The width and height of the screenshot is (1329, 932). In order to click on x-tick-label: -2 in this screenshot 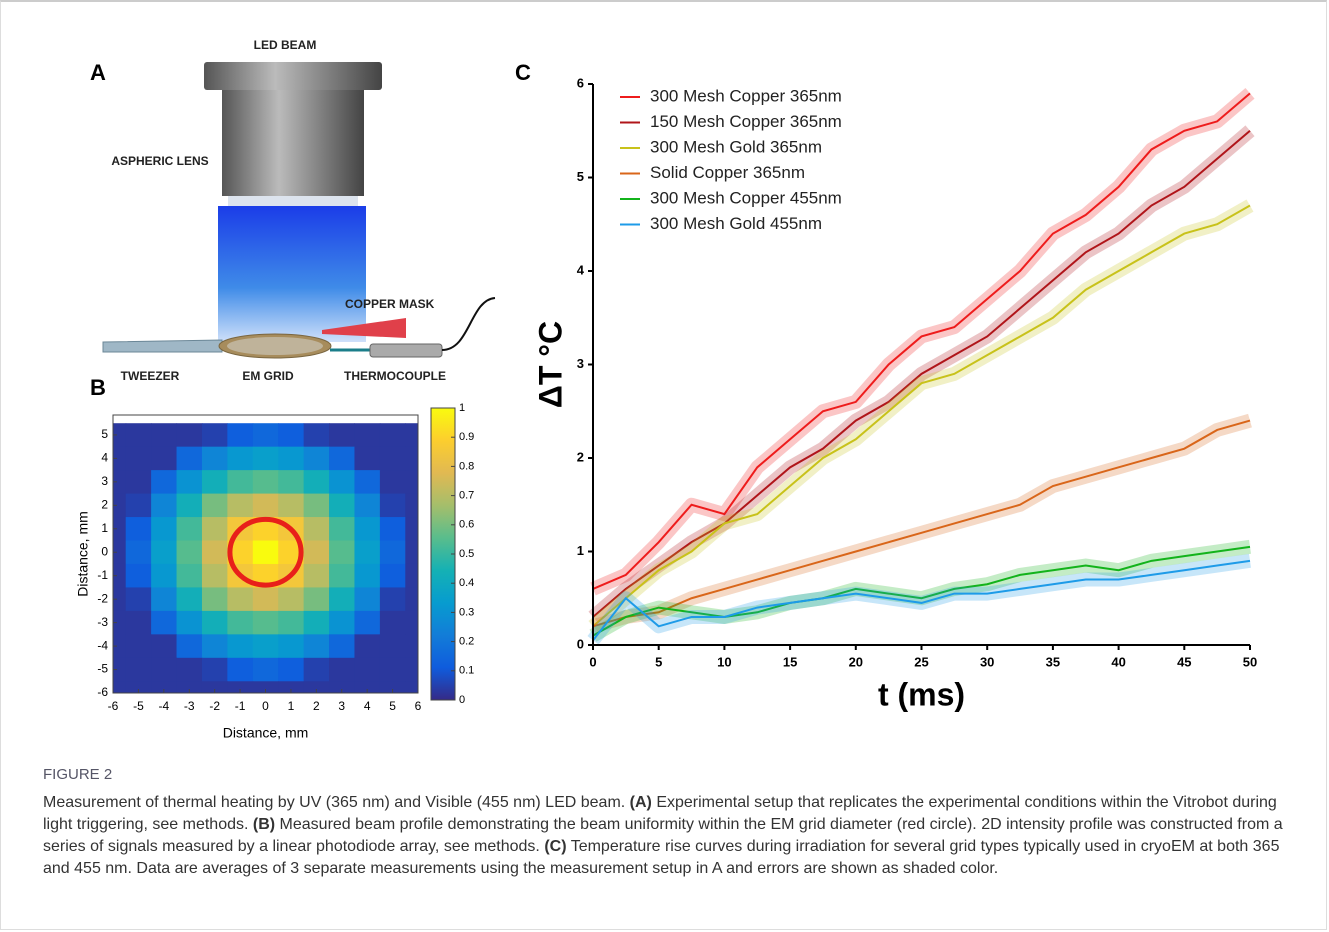, I will do `click(214, 706)`.